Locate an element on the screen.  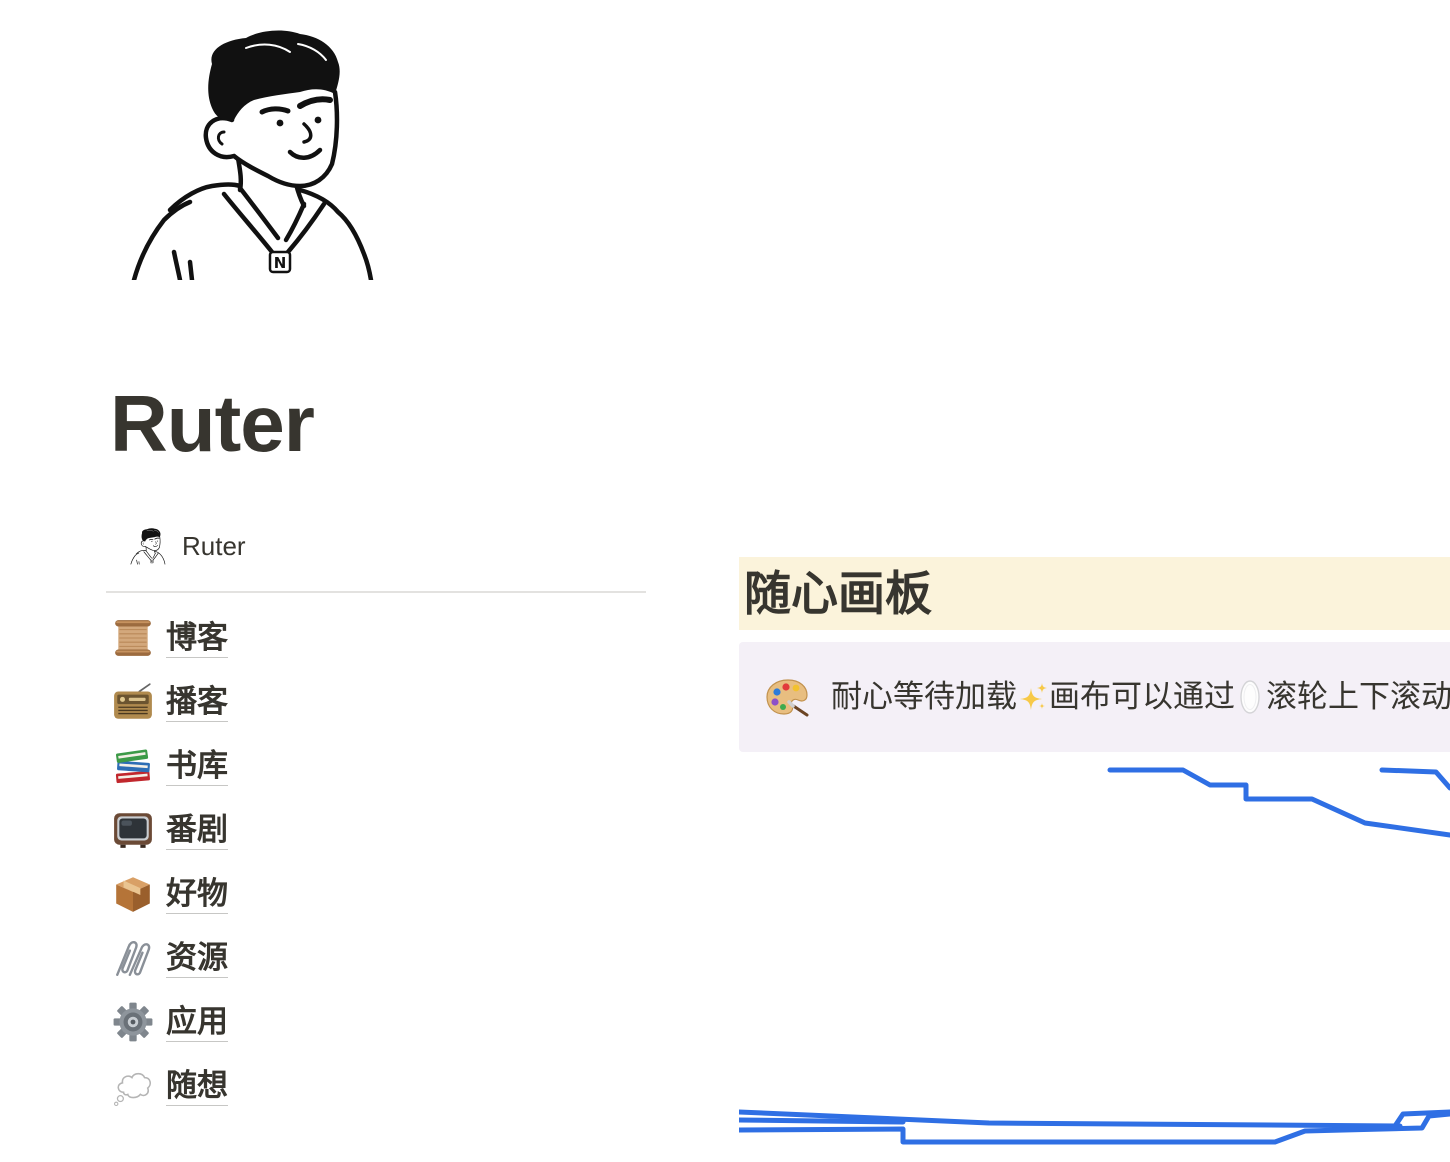
nav-link-blog: 博客 is located at coordinates (312, 638).